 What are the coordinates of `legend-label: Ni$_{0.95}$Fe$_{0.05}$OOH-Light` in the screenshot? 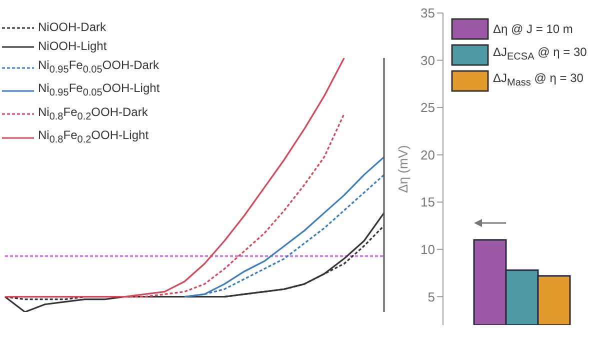 It's located at (99, 90).